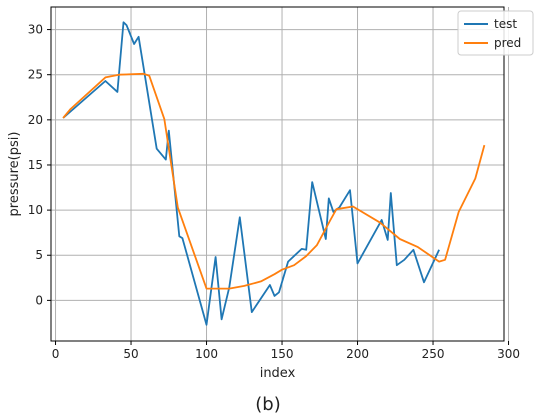  What do you see at coordinates (267, 404) in the screenshot?
I see `figure-caption: (b)` at bounding box center [267, 404].